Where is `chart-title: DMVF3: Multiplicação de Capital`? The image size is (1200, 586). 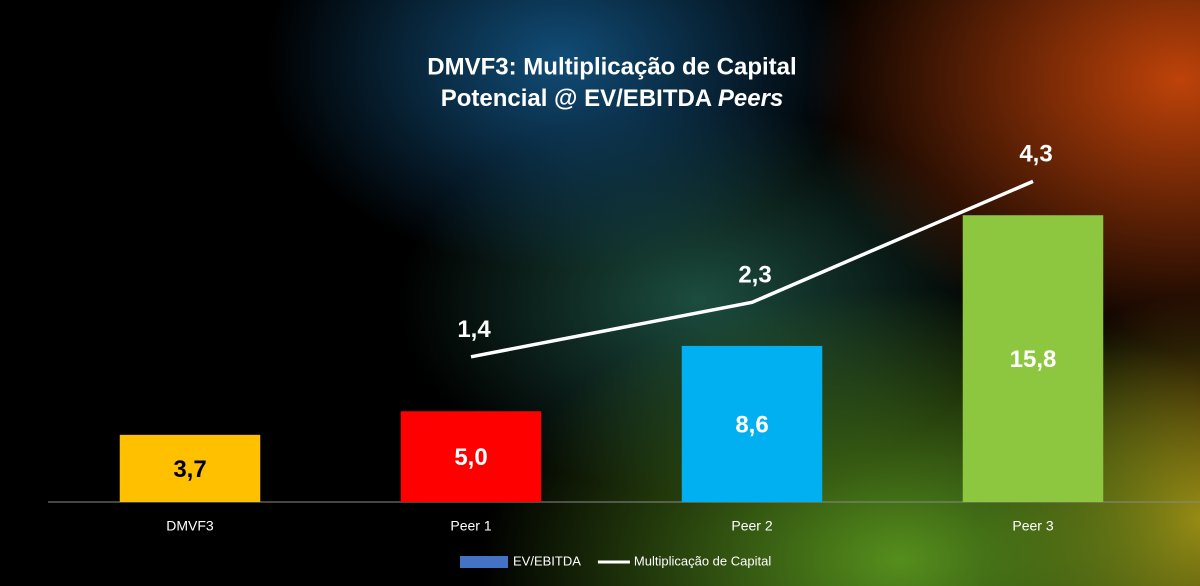
chart-title: DMVF3: Multiplicação de Capital is located at coordinates (611, 66).